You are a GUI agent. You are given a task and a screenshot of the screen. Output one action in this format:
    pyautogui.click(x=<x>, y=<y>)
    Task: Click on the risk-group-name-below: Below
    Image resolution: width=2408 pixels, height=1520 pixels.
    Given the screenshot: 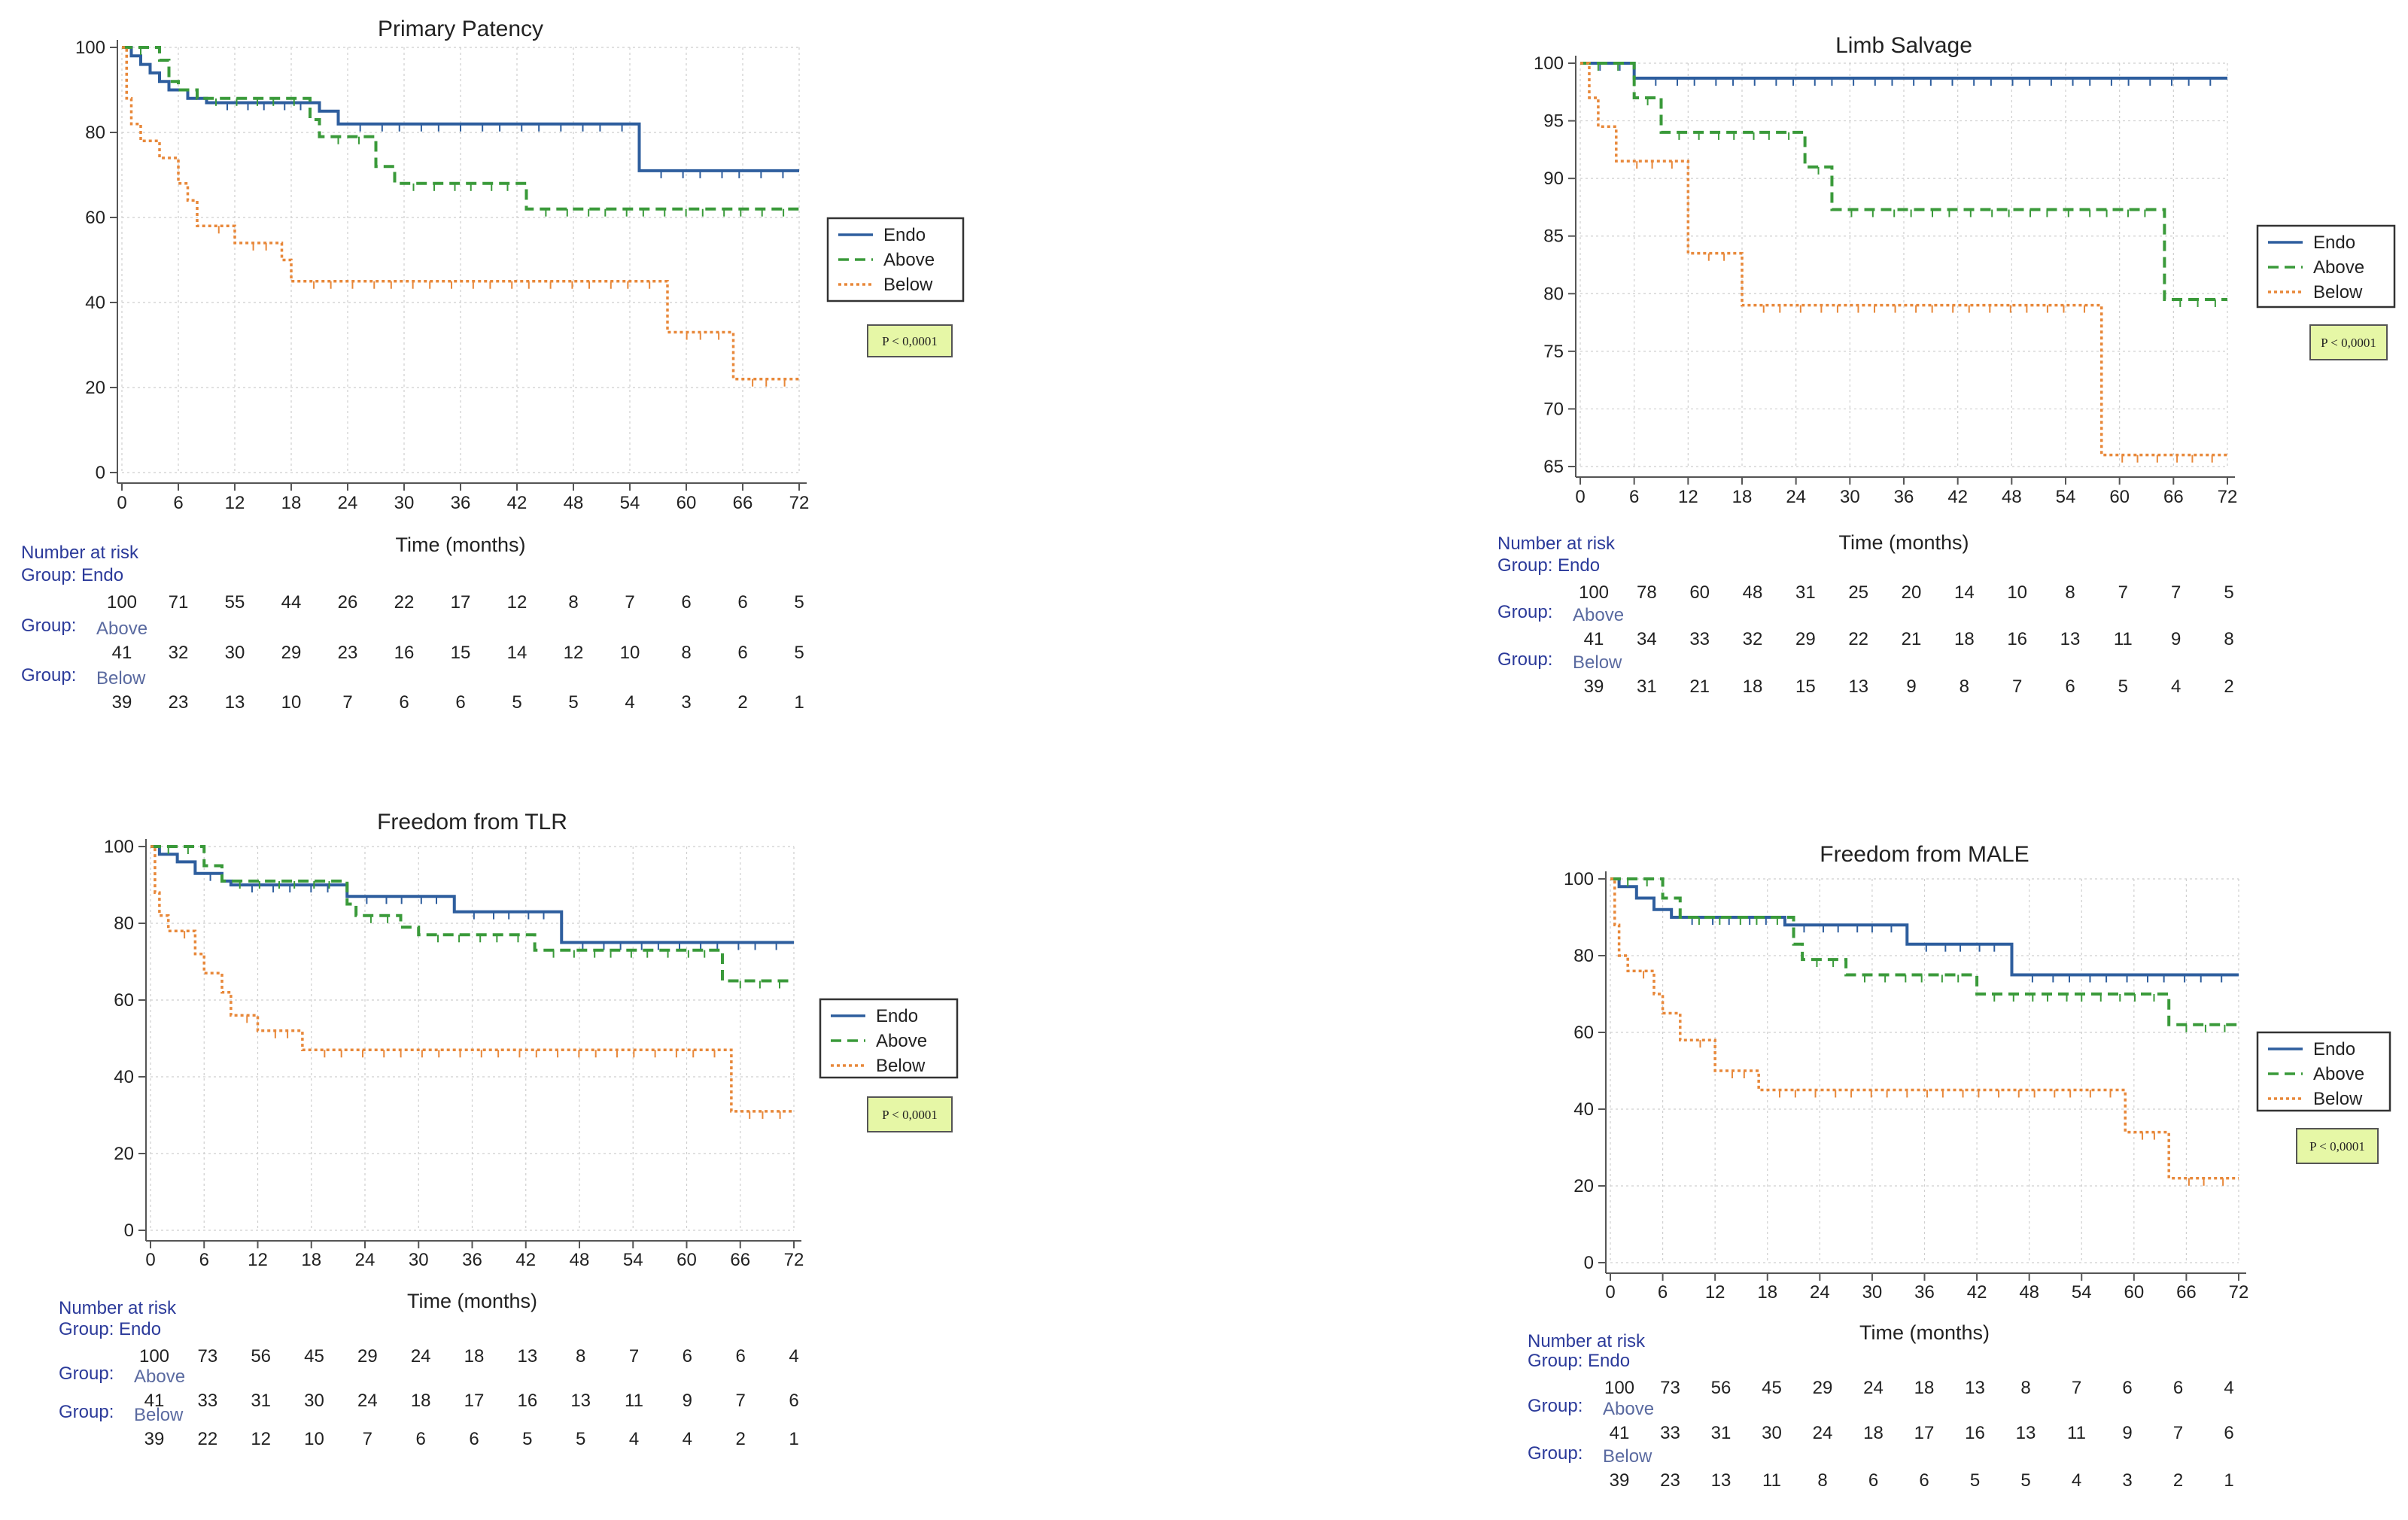 What is the action you would take?
    pyautogui.click(x=159, y=1415)
    